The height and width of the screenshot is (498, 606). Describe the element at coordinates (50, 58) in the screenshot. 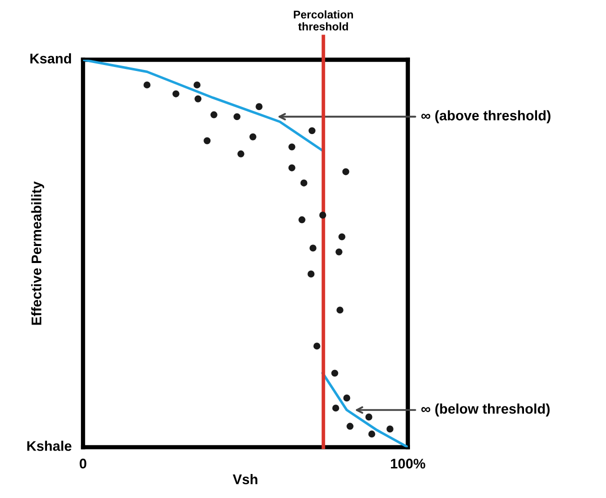

I see `annotation: Ksand` at that location.